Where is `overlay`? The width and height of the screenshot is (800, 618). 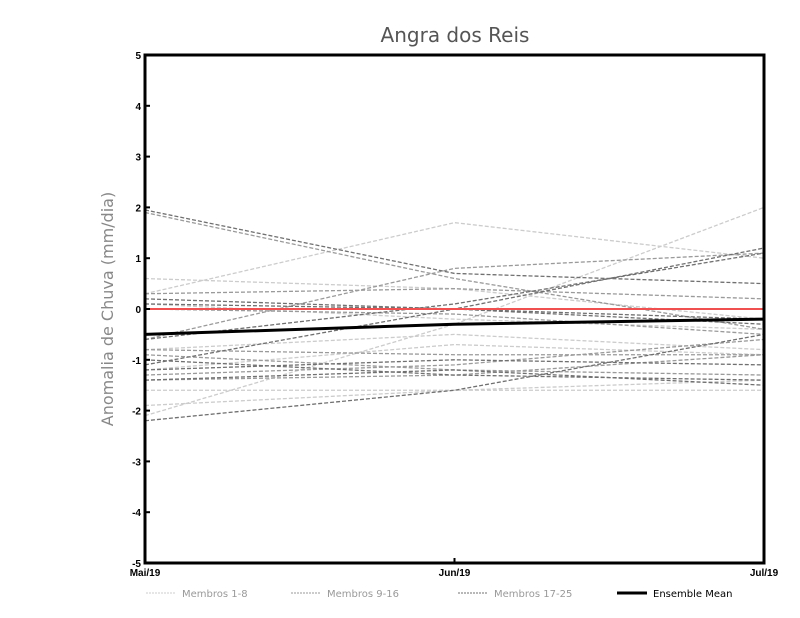 overlay is located at coordinates (454, 322).